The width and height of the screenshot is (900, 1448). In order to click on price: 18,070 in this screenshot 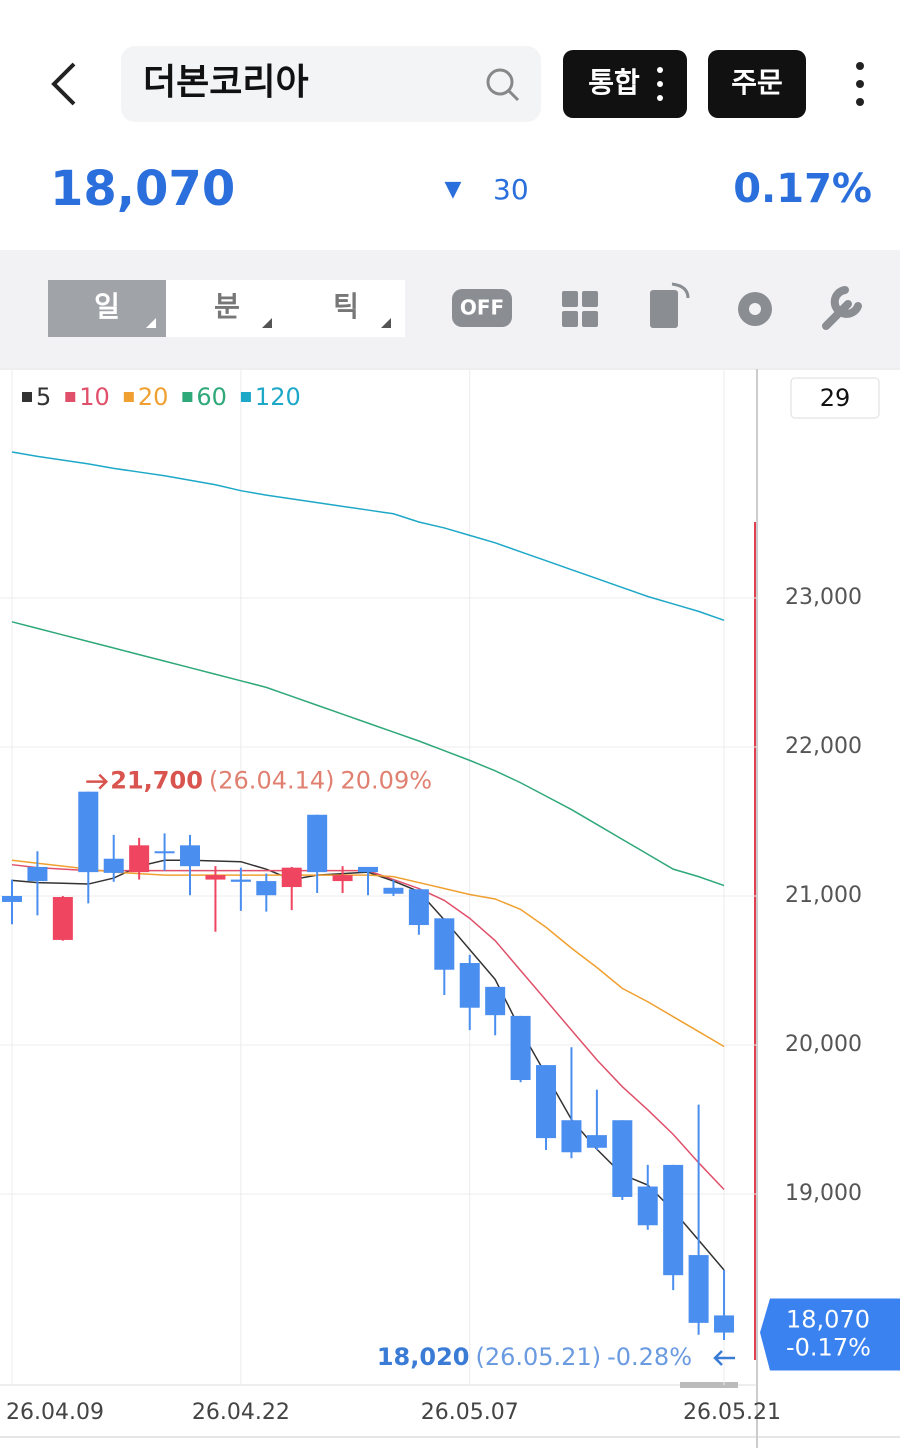, I will do `click(142, 189)`.